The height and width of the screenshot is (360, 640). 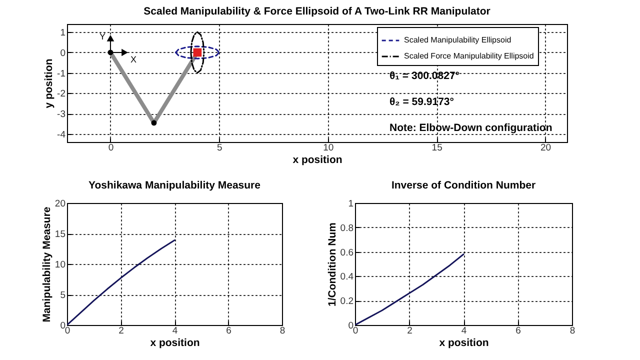 I want to click on x-tick-label: 20, so click(x=546, y=148).